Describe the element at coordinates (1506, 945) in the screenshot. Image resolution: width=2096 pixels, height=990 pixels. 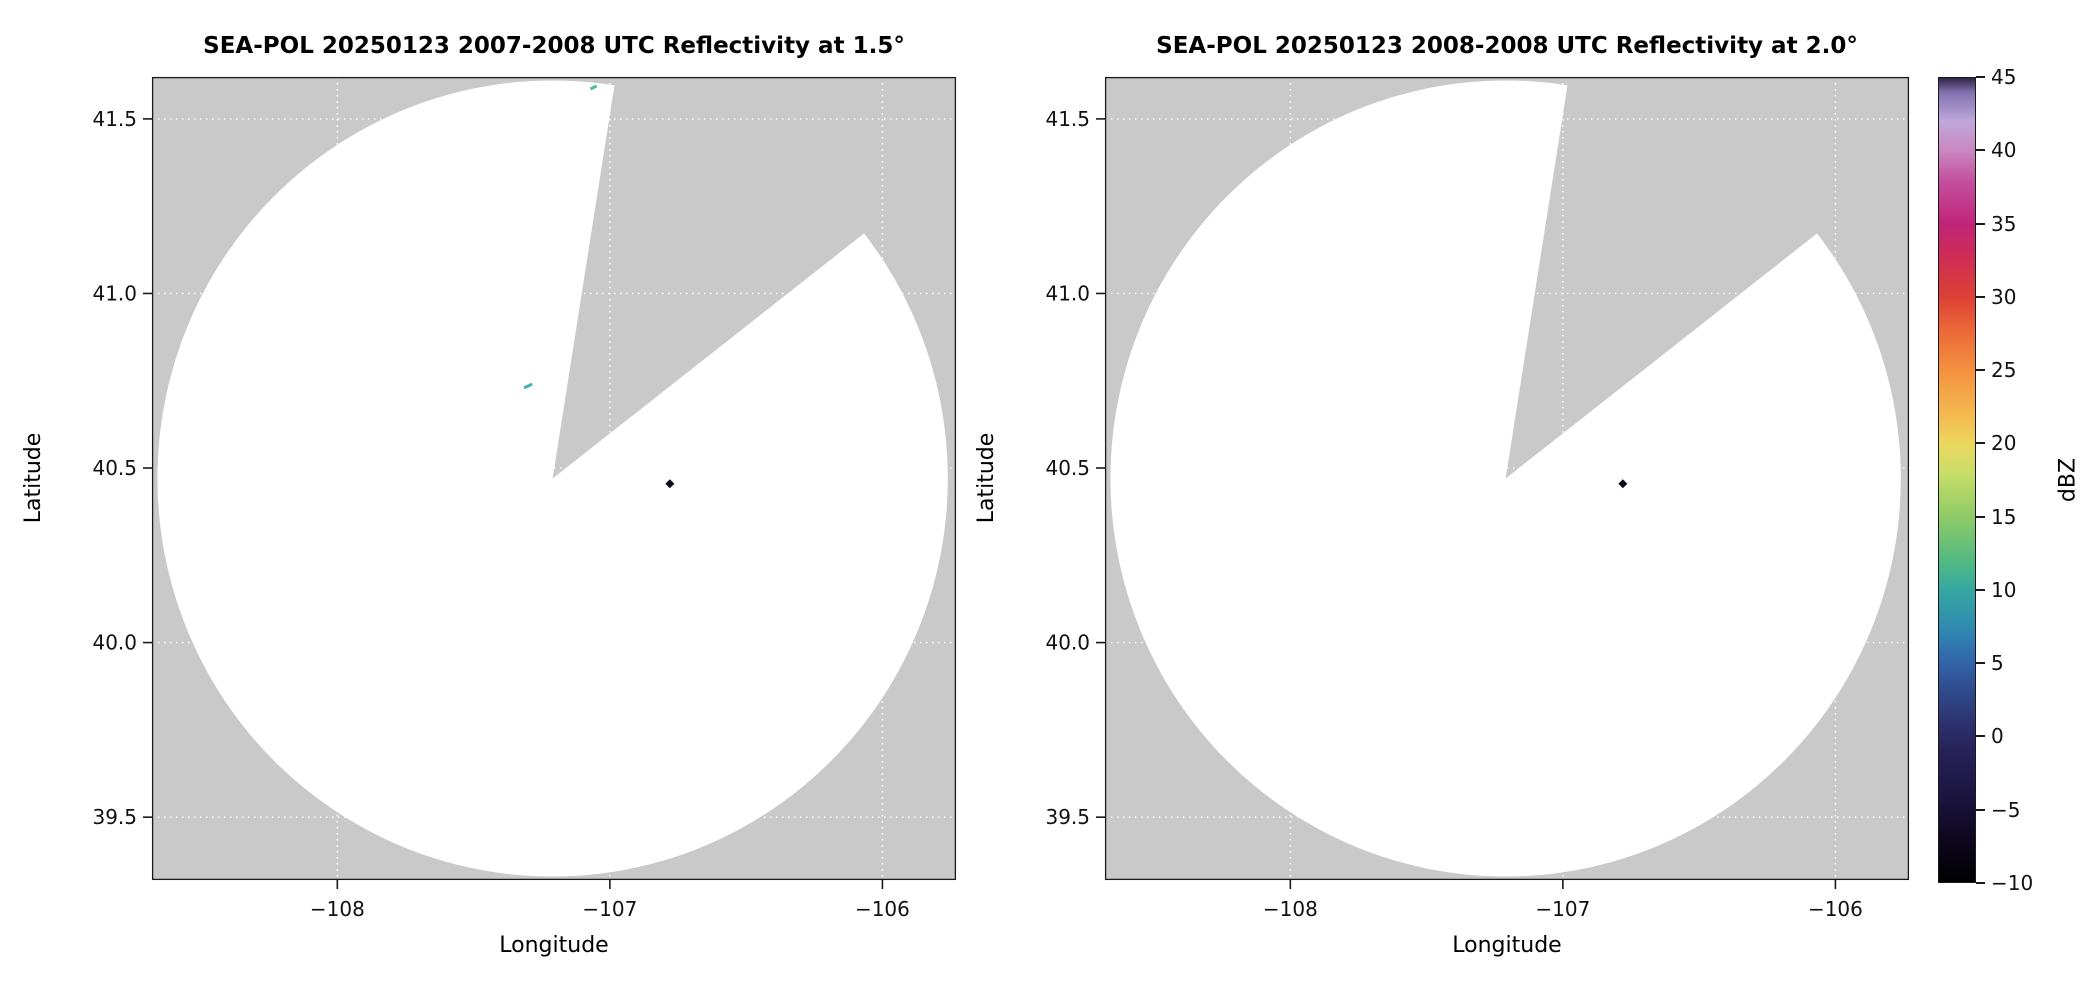
I see `x-axis-label-right: Longitude` at that location.